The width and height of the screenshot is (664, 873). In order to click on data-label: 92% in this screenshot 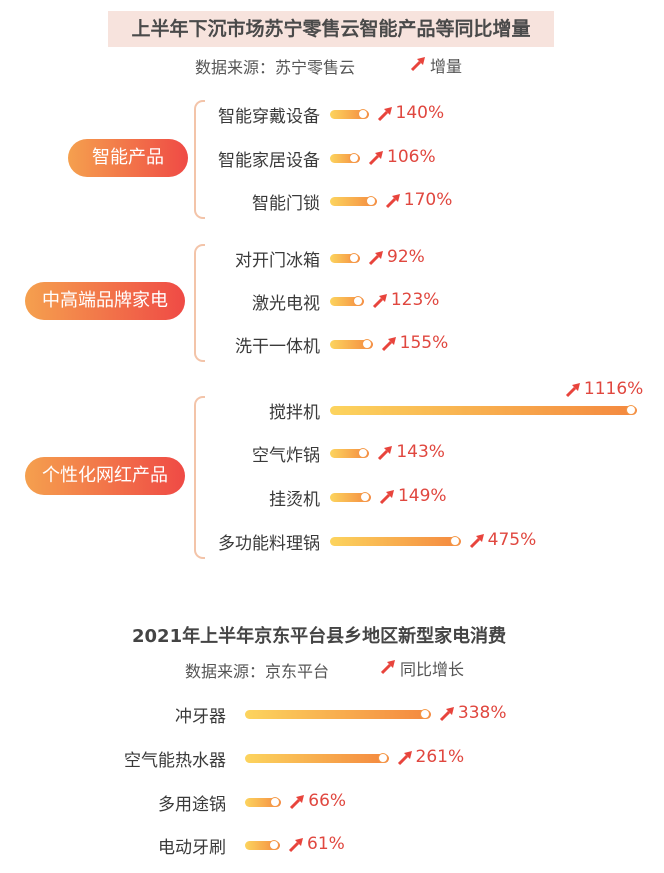, I will do `click(406, 257)`.